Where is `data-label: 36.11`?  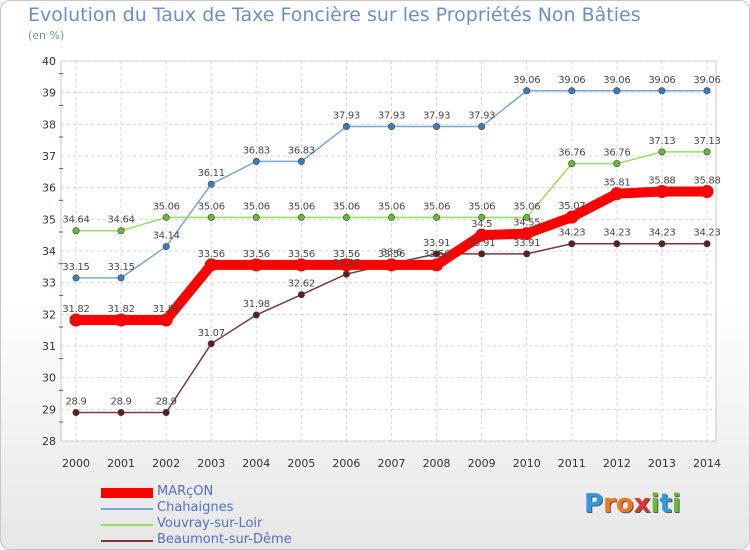 data-label: 36.11 is located at coordinates (211, 173).